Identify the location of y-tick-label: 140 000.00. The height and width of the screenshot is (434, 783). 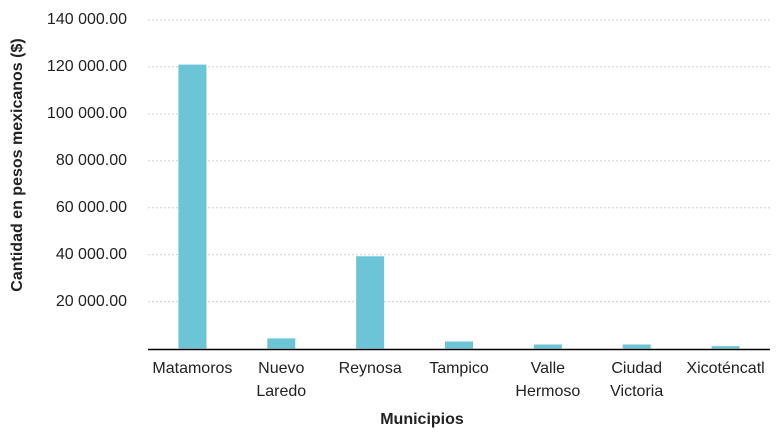
(87, 19).